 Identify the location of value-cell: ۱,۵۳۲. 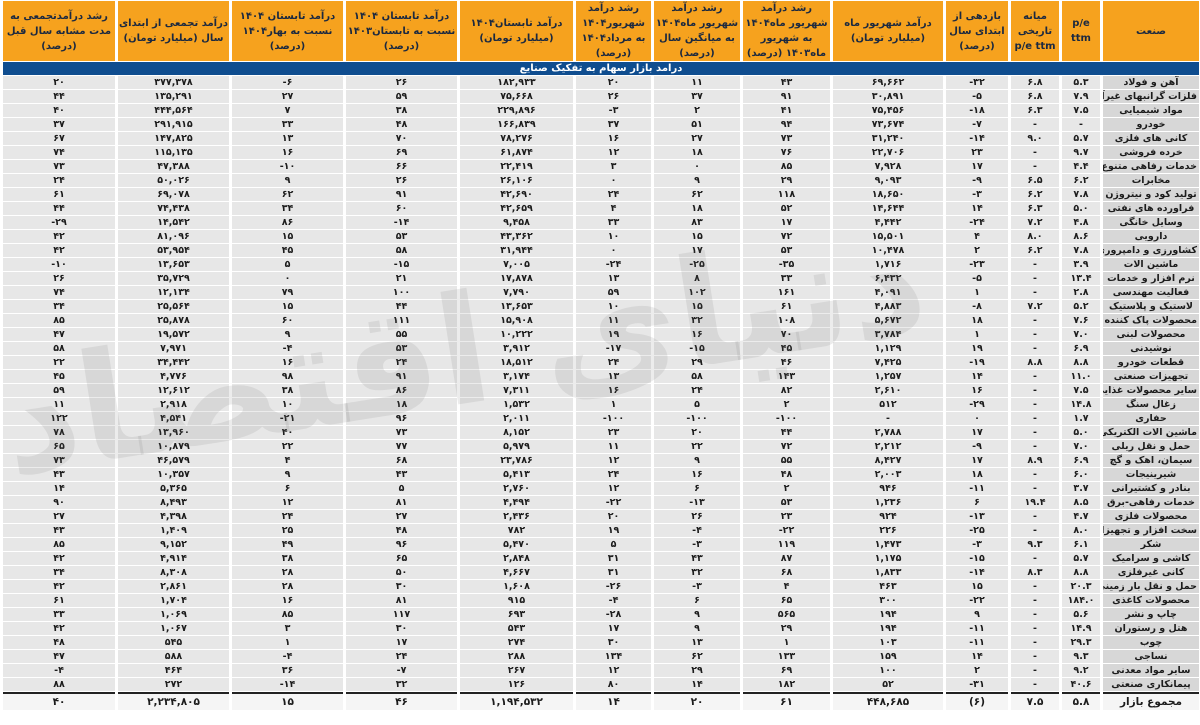
(516, 404).